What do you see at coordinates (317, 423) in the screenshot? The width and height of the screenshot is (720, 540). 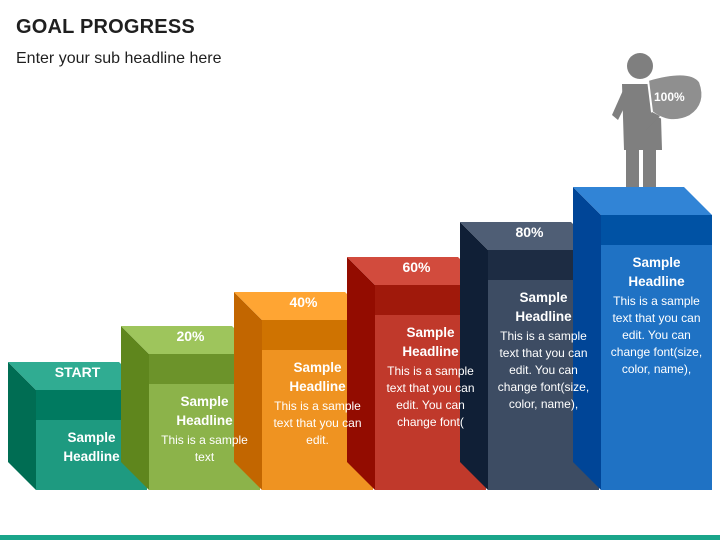 I see `step-body-text: This is a sample text that you can edit.` at bounding box center [317, 423].